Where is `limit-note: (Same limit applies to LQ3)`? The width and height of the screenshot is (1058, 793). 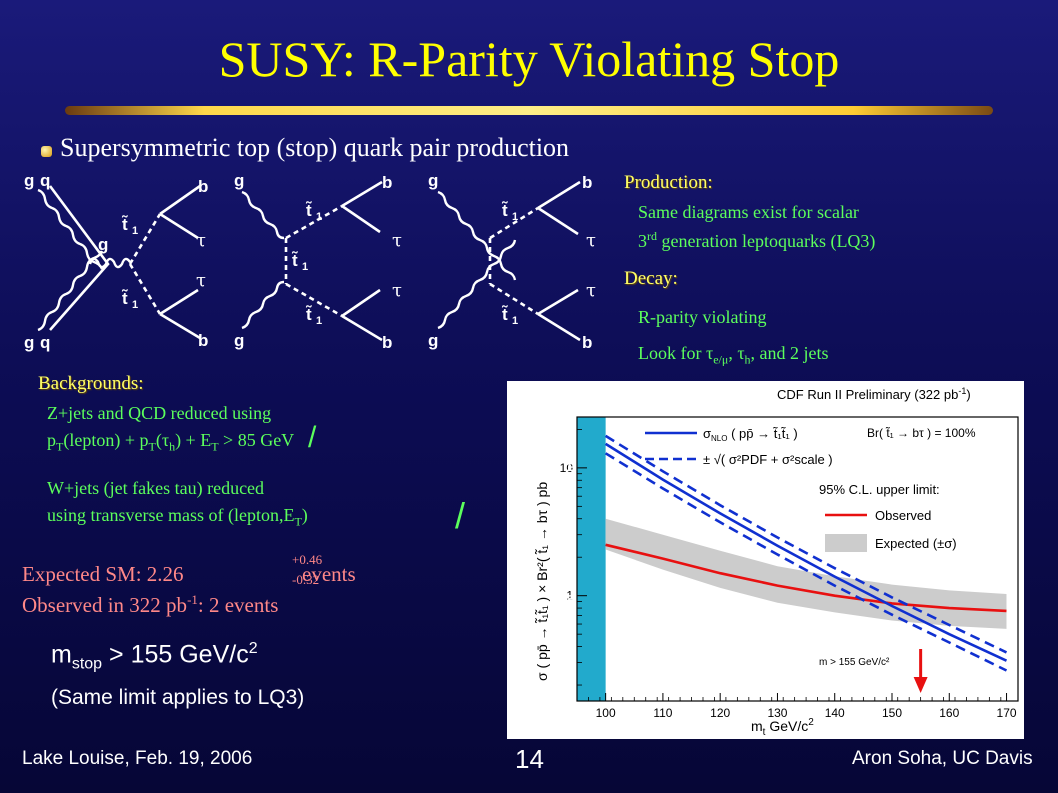
limit-note: (Same limit applies to LQ3) is located at coordinates (178, 697).